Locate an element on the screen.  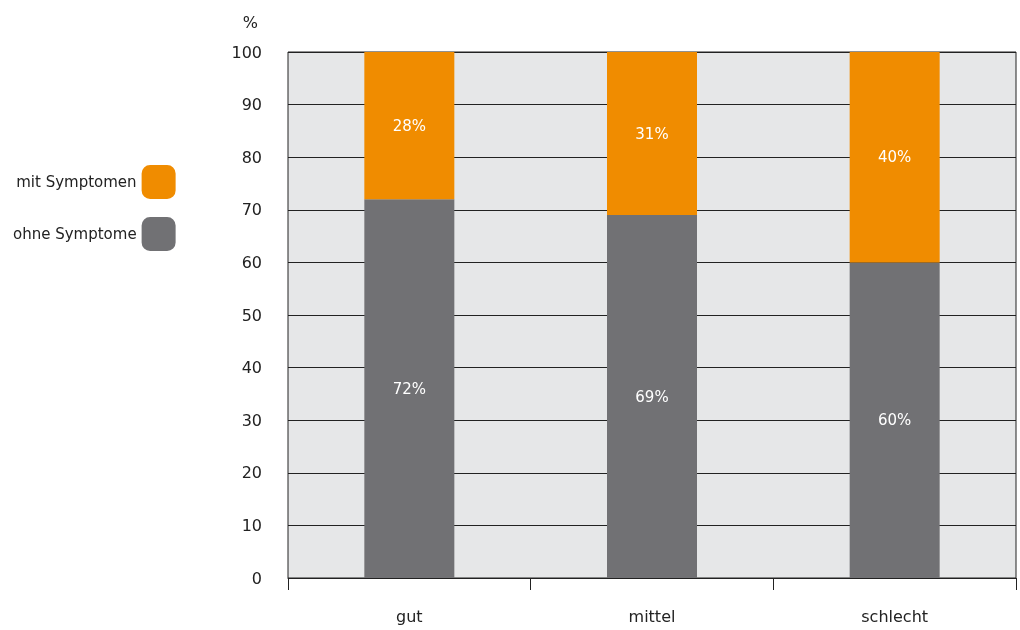
y-tick-label: 100 is located at coordinates (246, 52).